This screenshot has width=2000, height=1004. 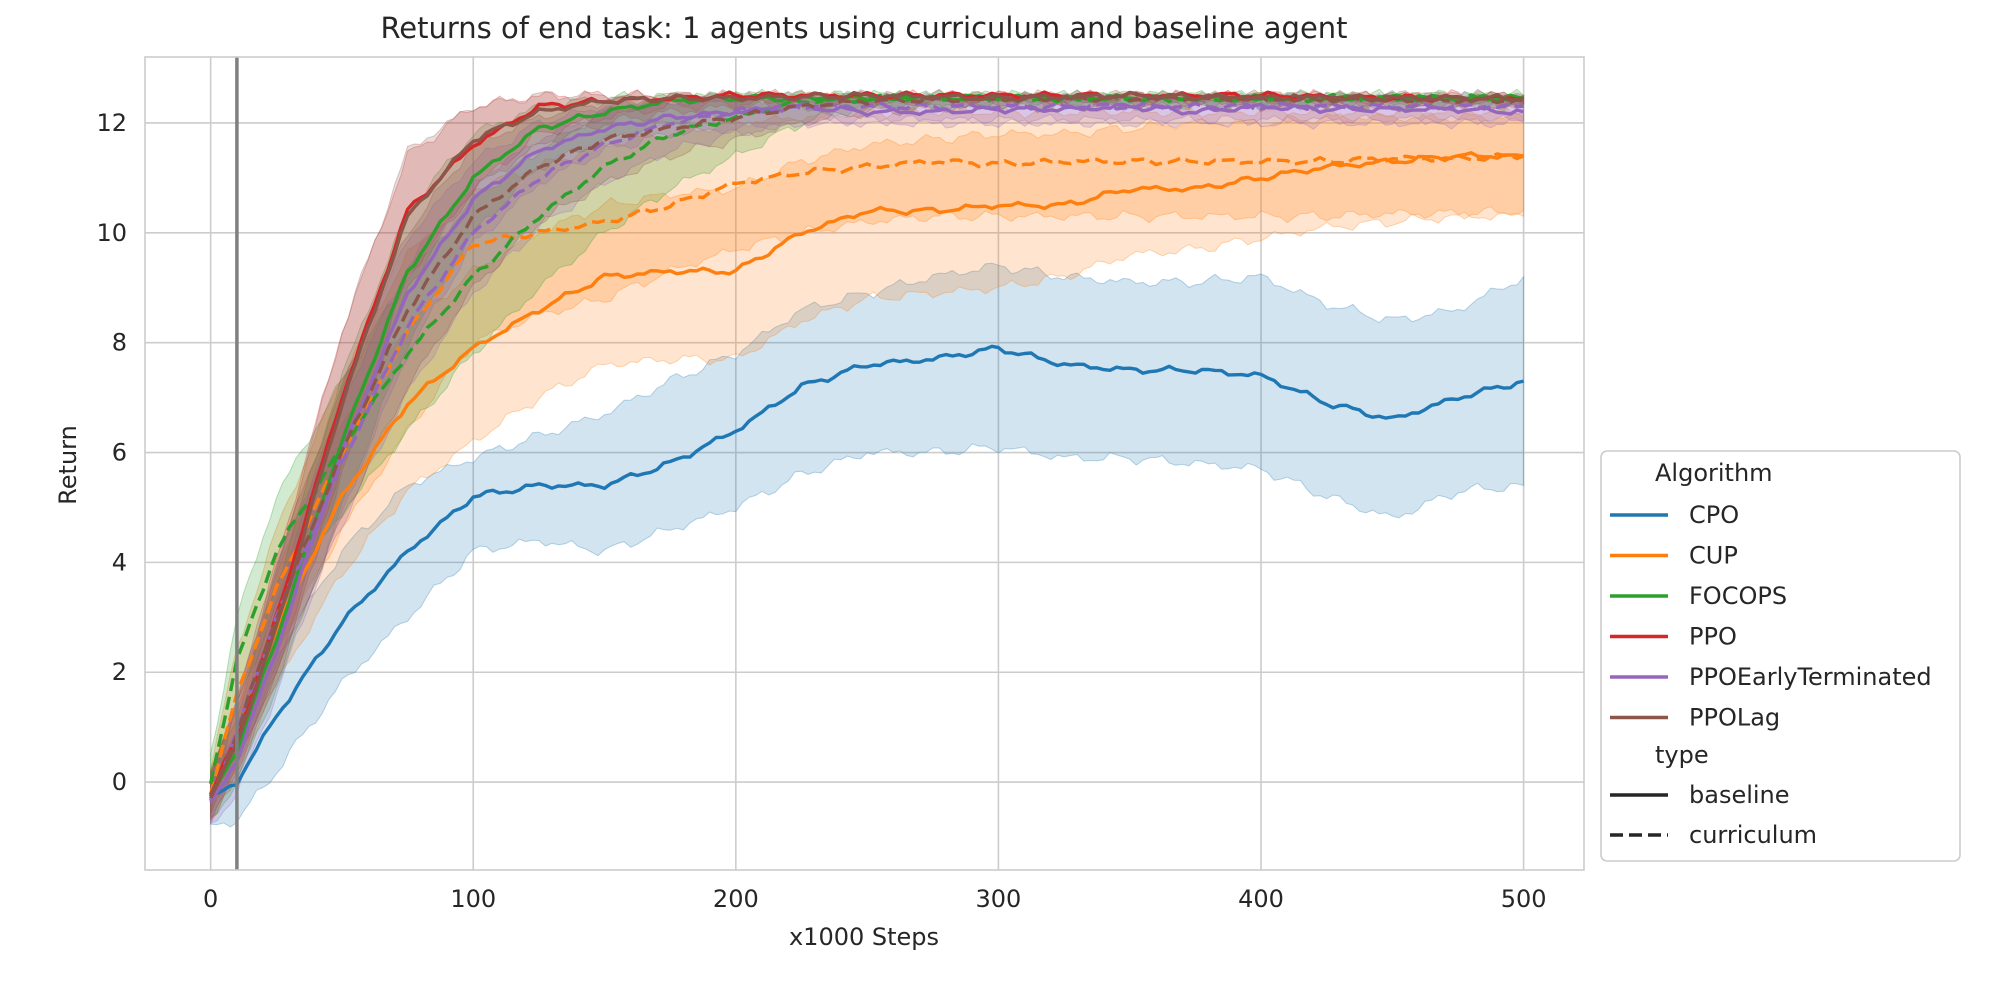 What do you see at coordinates (1524, 899) in the screenshot?
I see `x-tick-label: 500` at bounding box center [1524, 899].